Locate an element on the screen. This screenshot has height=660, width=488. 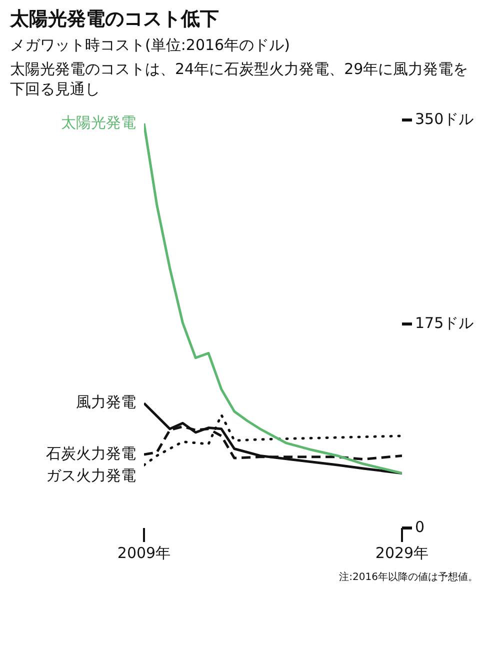
x-tick-label: 2029年 is located at coordinates (402, 552).